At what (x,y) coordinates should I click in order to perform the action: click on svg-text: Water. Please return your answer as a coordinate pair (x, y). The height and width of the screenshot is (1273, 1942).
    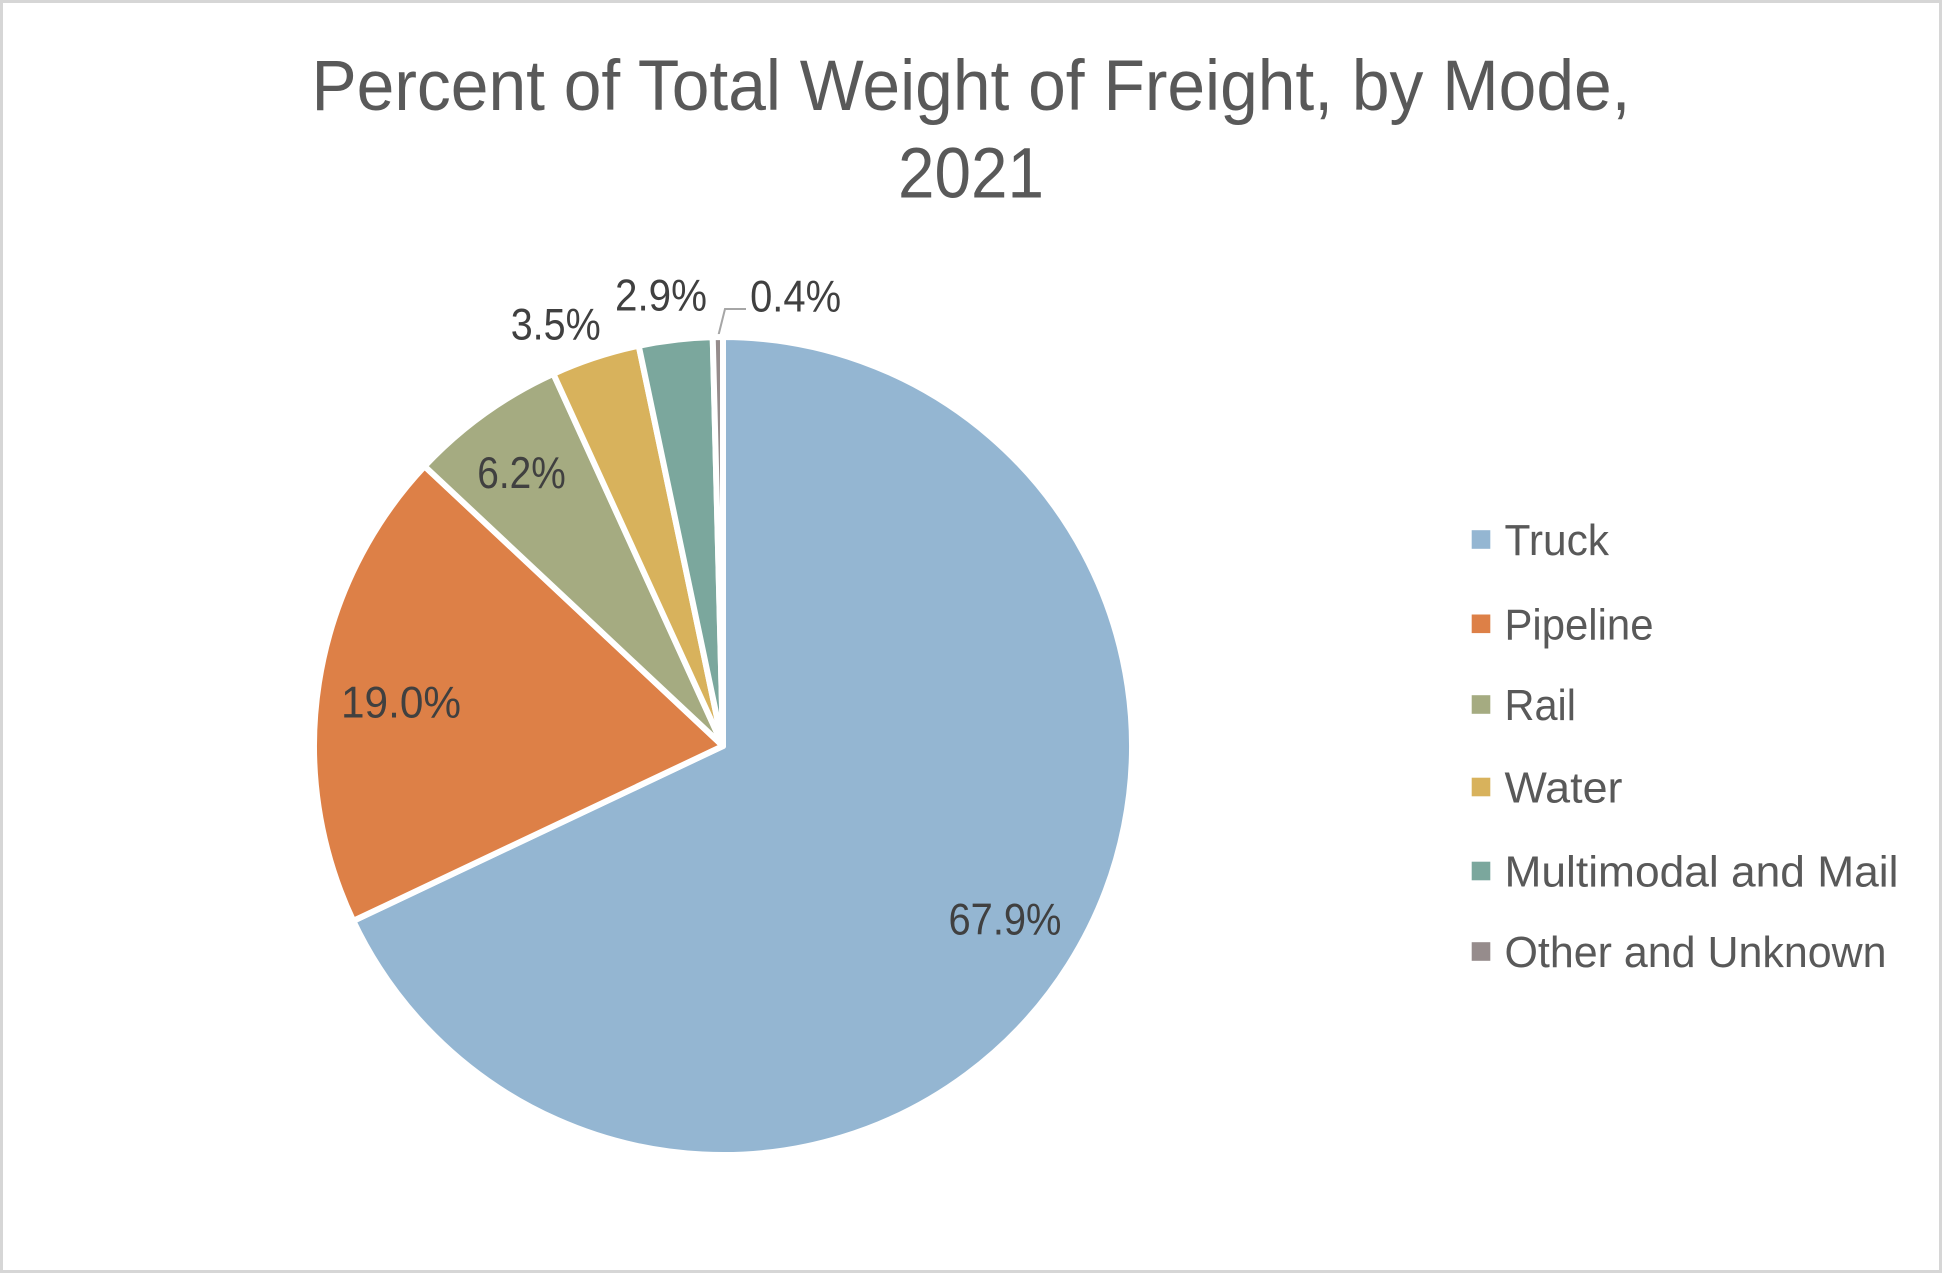
    Looking at the image, I should click on (1564, 789).